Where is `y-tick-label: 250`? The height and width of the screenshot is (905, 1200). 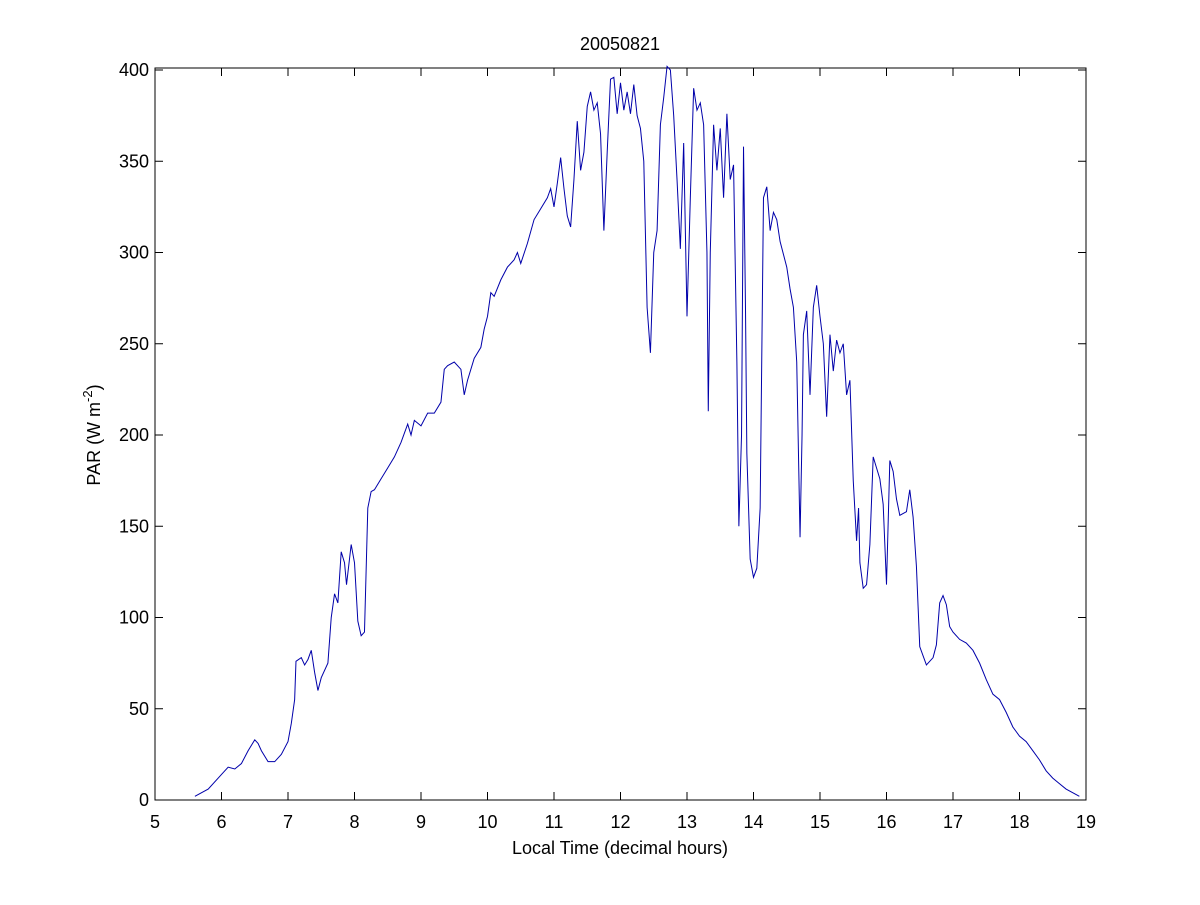 y-tick-label: 250 is located at coordinates (134, 344).